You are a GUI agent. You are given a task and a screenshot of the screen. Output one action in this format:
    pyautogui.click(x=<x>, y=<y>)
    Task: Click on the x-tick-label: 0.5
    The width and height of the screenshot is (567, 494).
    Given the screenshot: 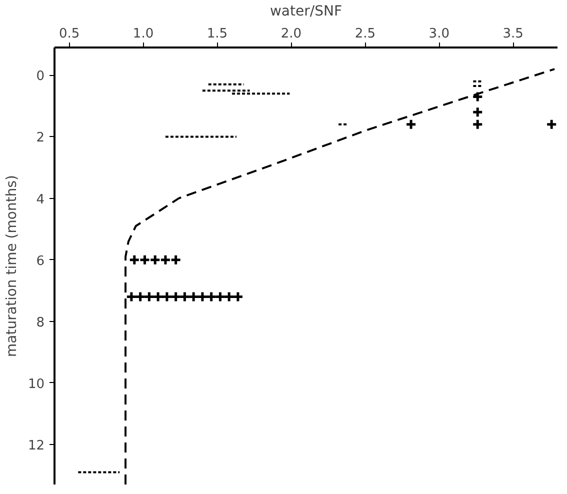 What is the action you would take?
    pyautogui.click(x=69, y=34)
    